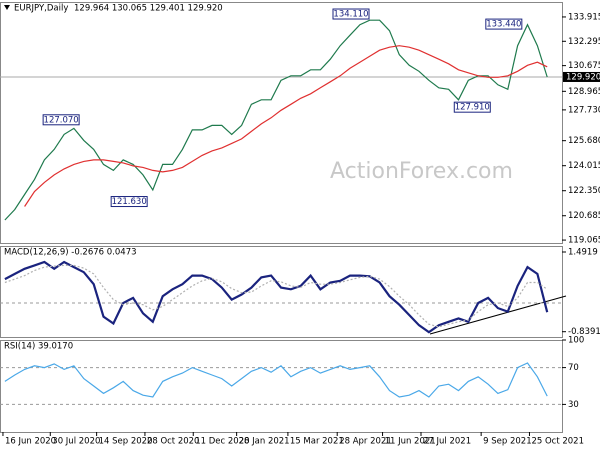 The image size is (600, 450). I want to click on annotation-label: 121.630, so click(129, 202).